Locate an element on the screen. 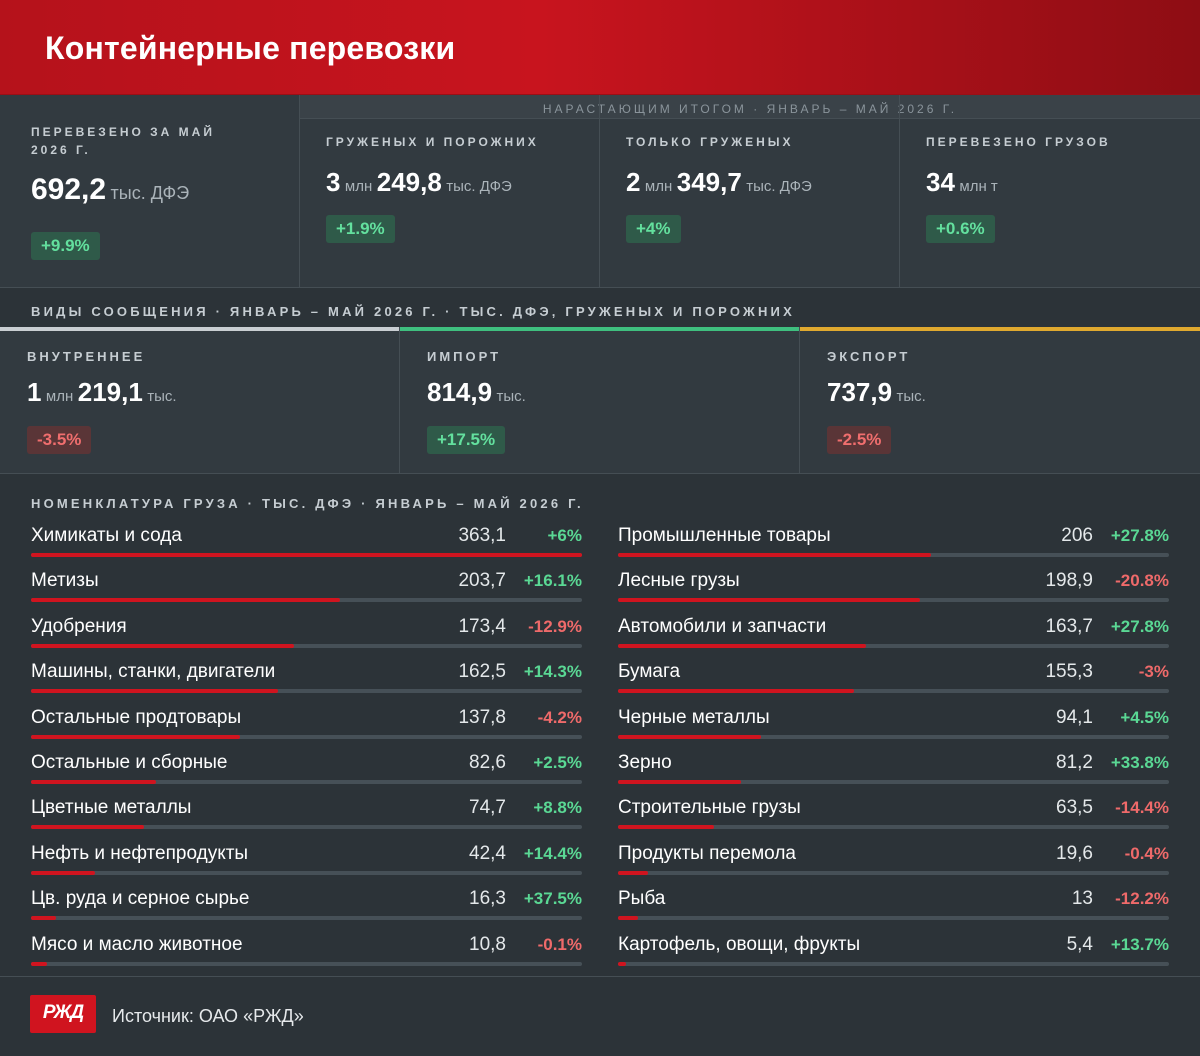 The height and width of the screenshot is (1056, 1200). stat-may-number: 692,2 is located at coordinates (69, 189).